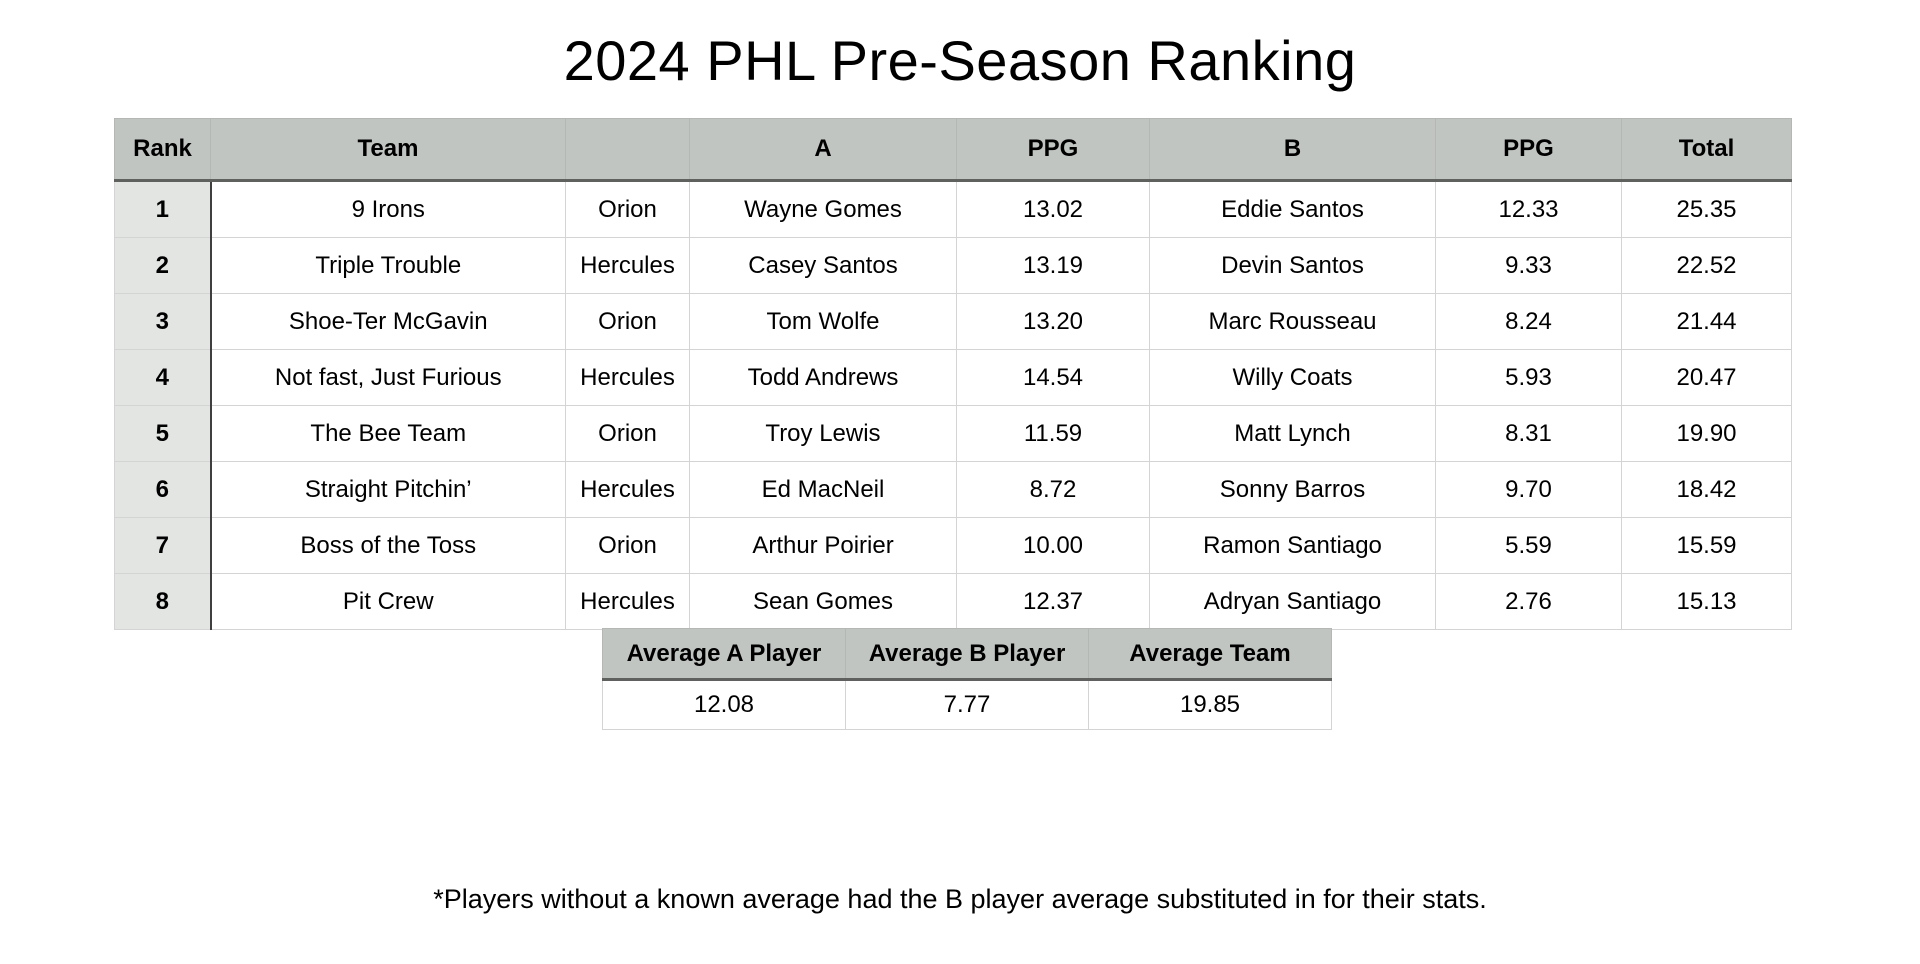  What do you see at coordinates (627, 150) in the screenshot?
I see `column-header` at bounding box center [627, 150].